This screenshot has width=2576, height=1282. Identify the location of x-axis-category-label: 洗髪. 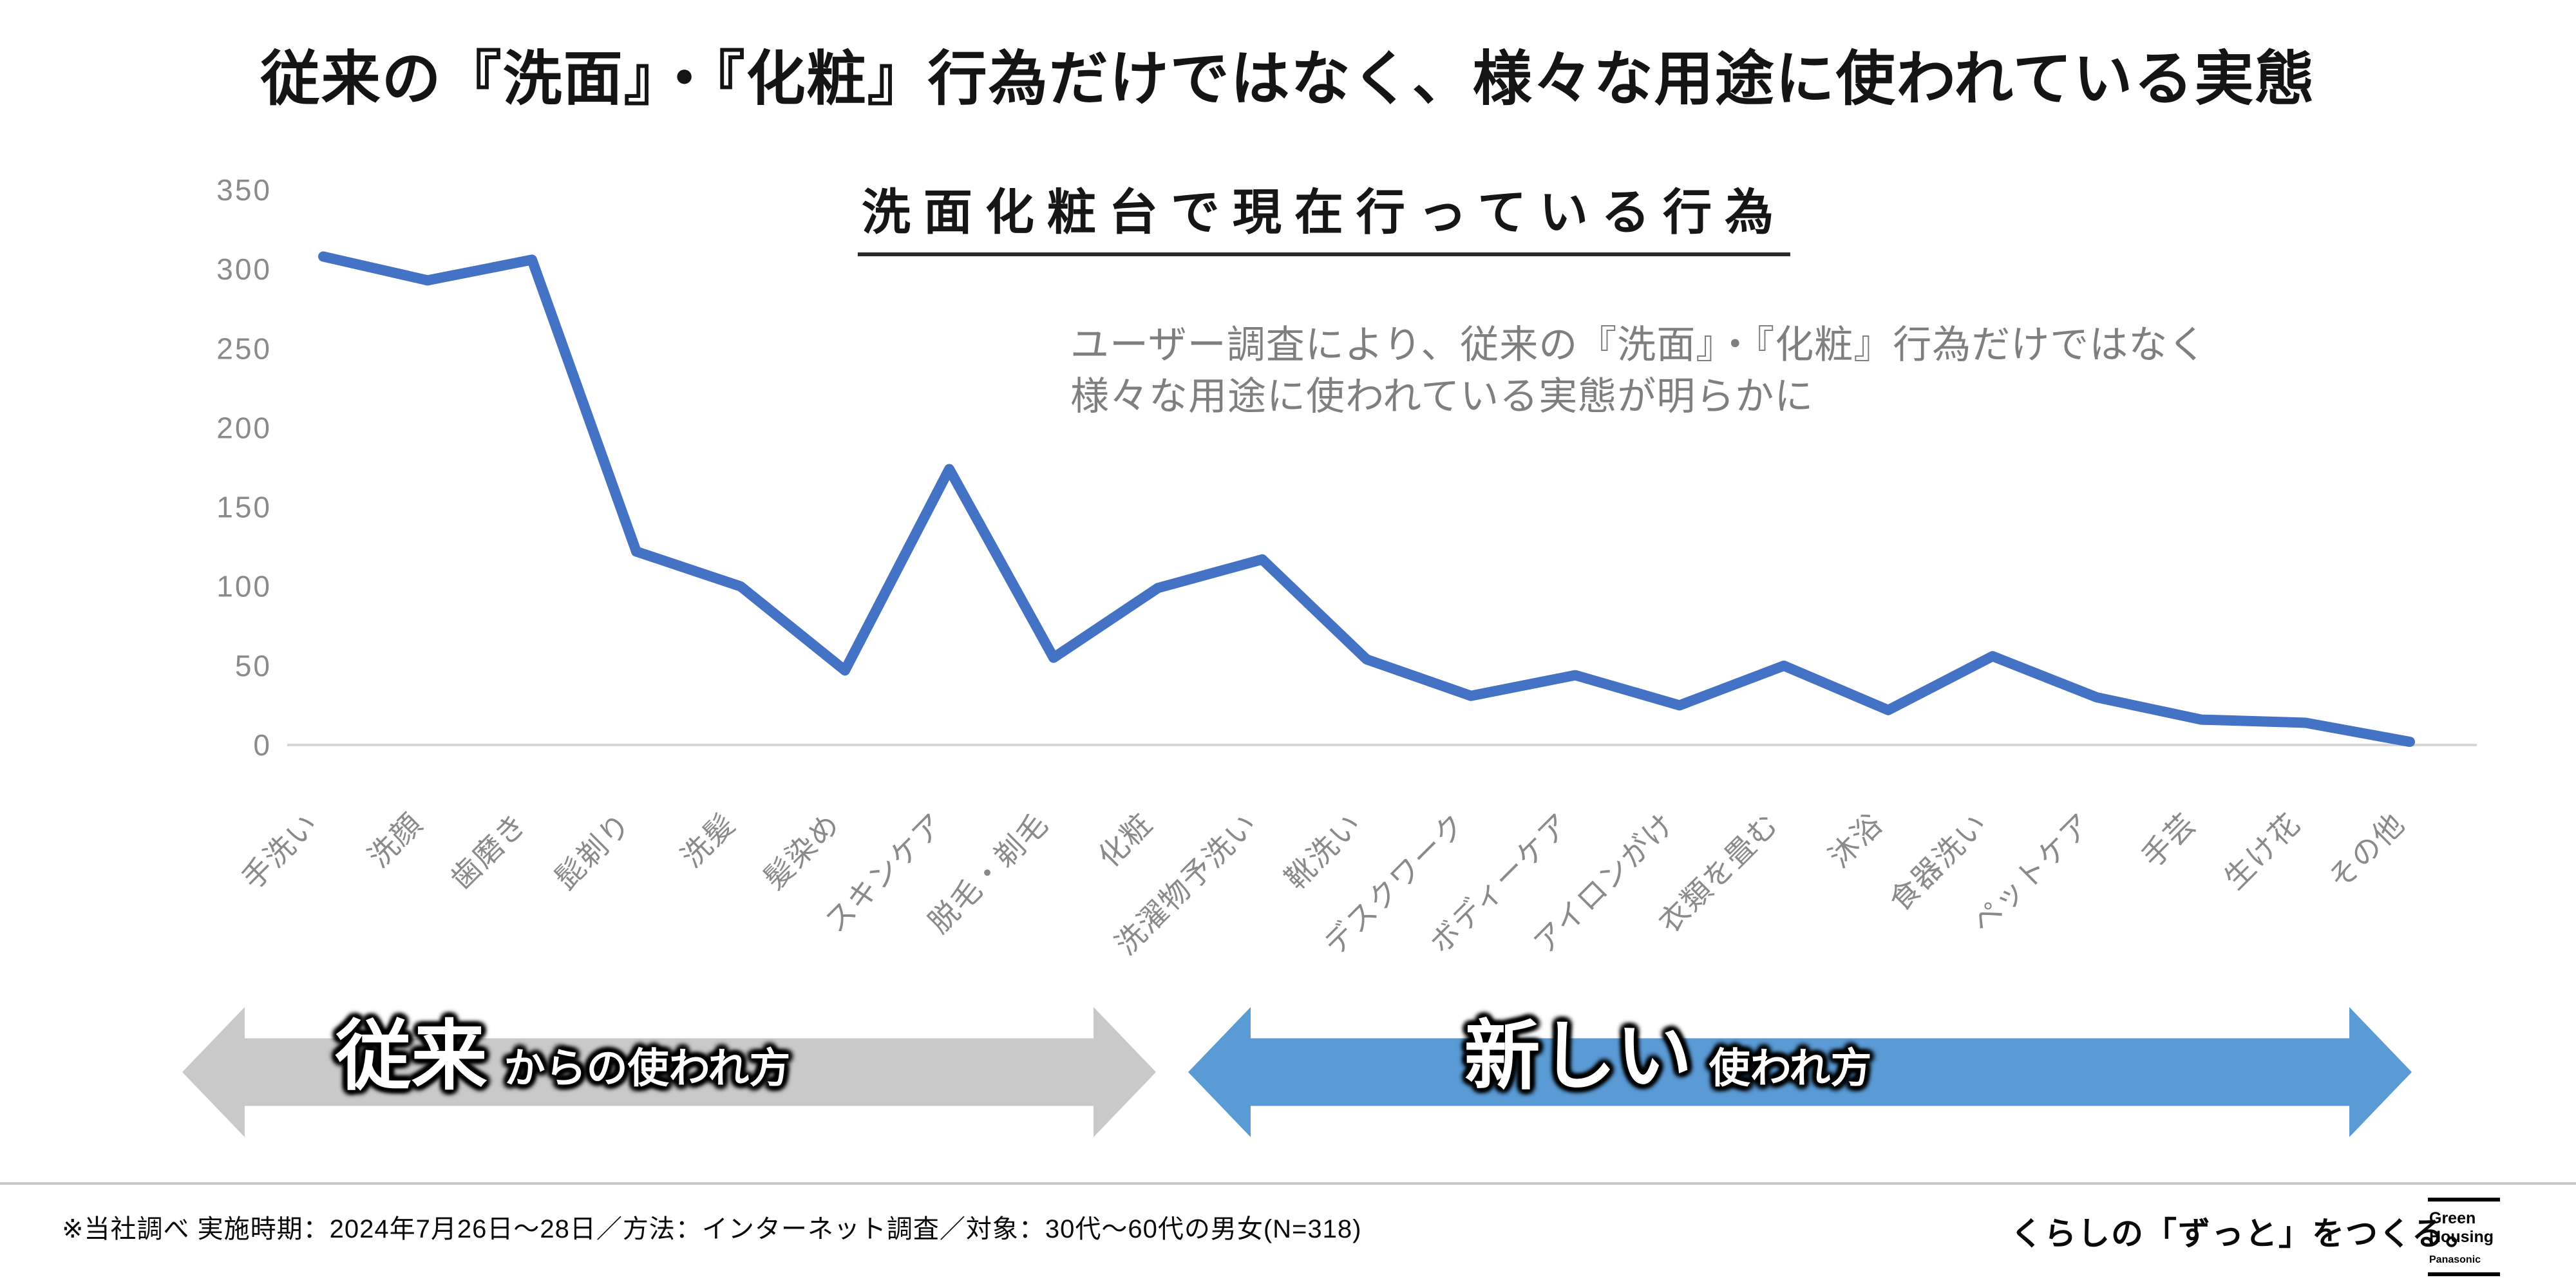
(708, 840).